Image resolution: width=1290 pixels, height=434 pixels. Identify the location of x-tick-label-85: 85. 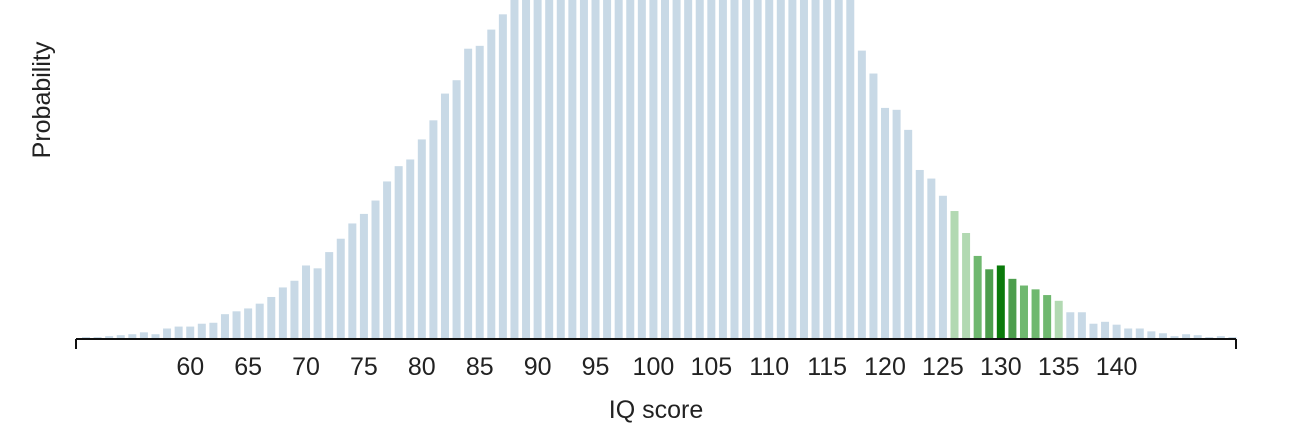
(480, 367).